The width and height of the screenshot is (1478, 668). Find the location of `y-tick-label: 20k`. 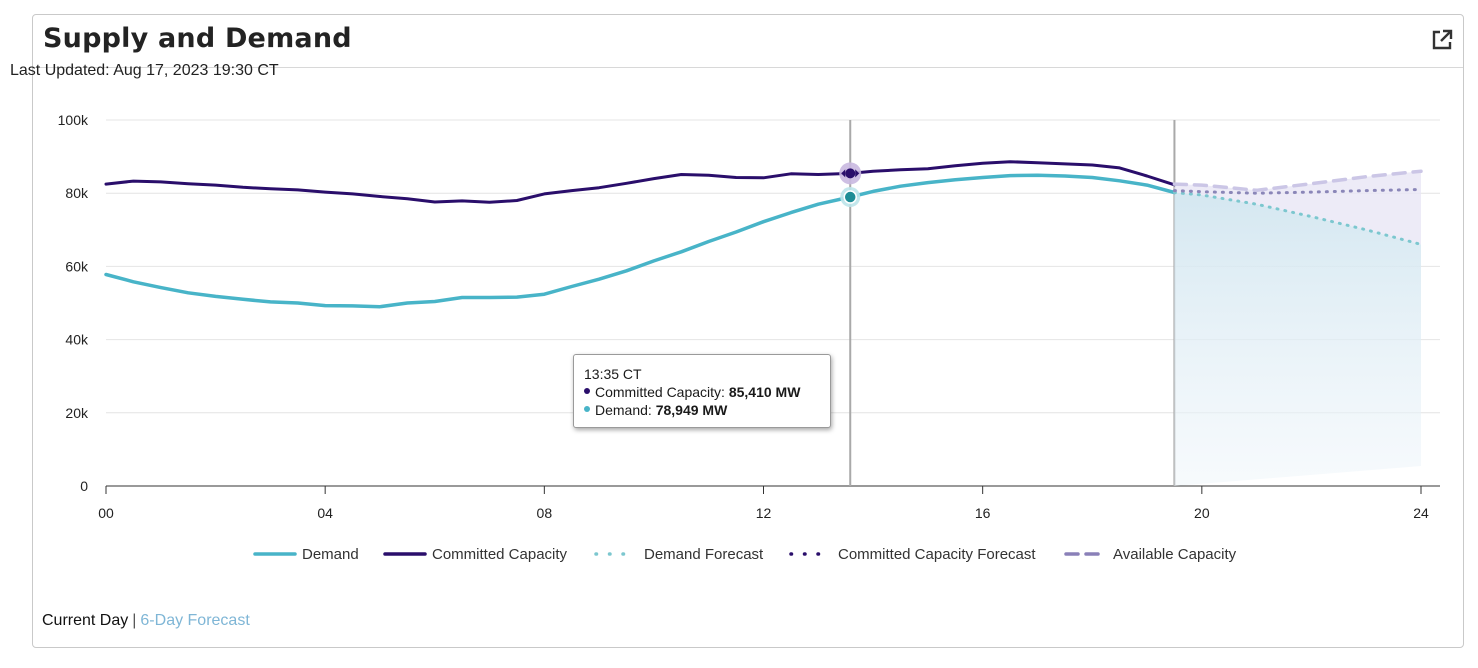

y-tick-label: 20k is located at coordinates (77, 413).